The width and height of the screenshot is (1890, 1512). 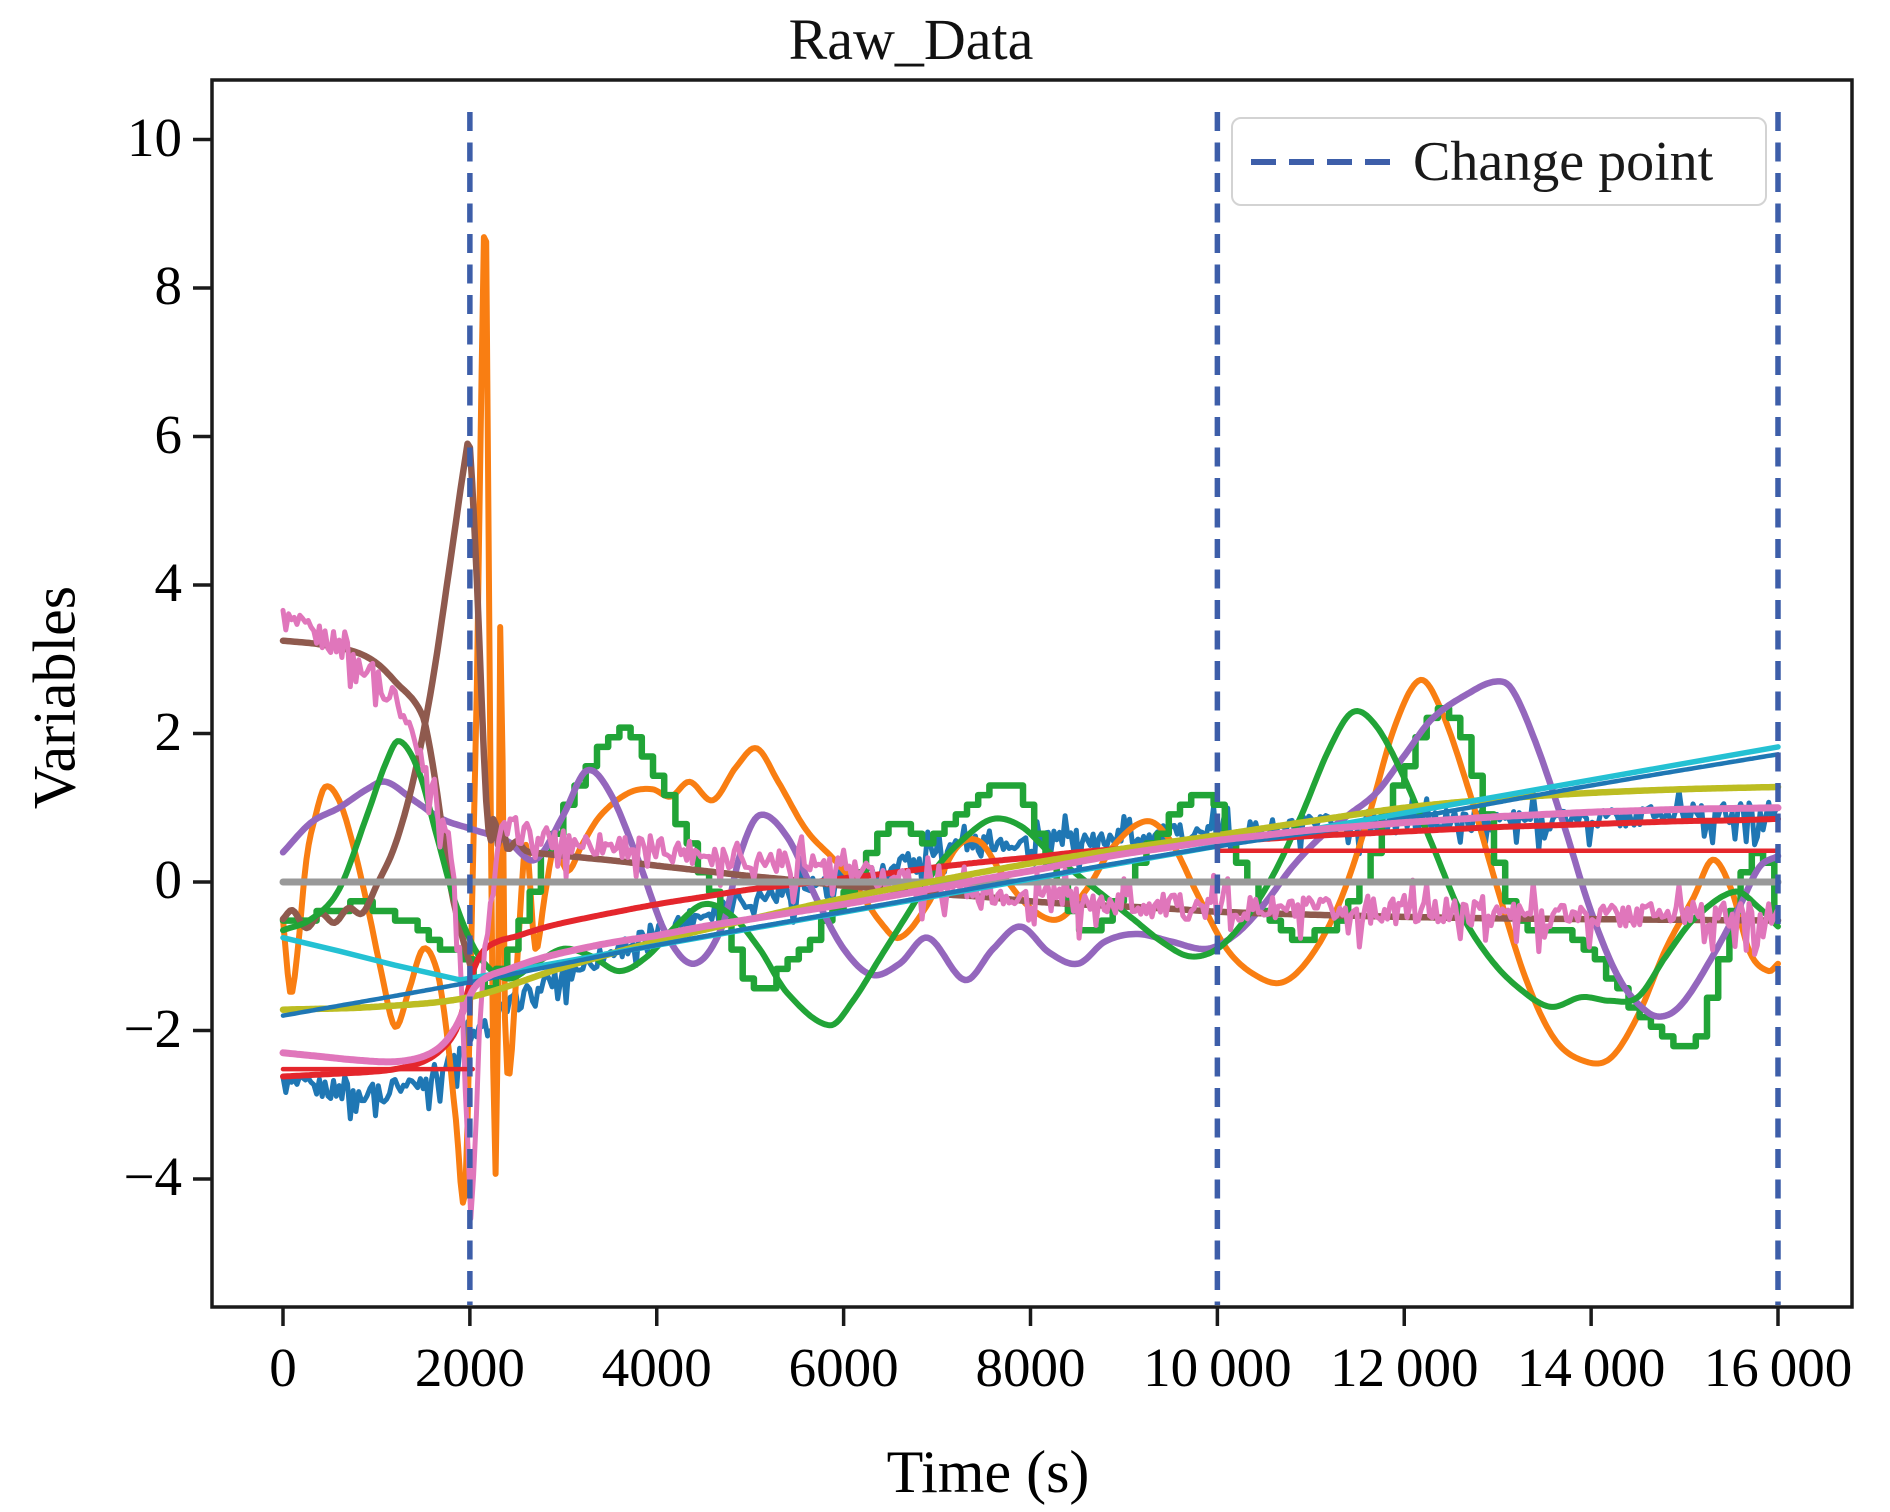 I want to click on x-tick-label-14000: 14 000, so click(x=1591, y=1367).